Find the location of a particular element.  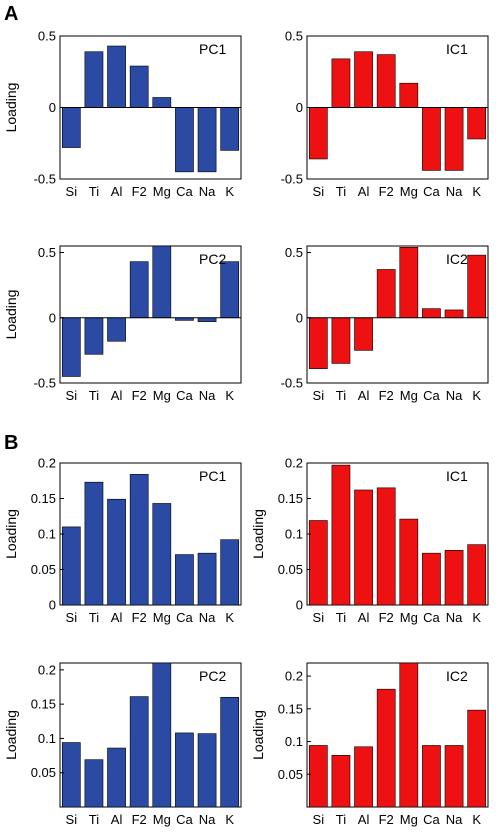

plot-frame is located at coordinates (150, 314).